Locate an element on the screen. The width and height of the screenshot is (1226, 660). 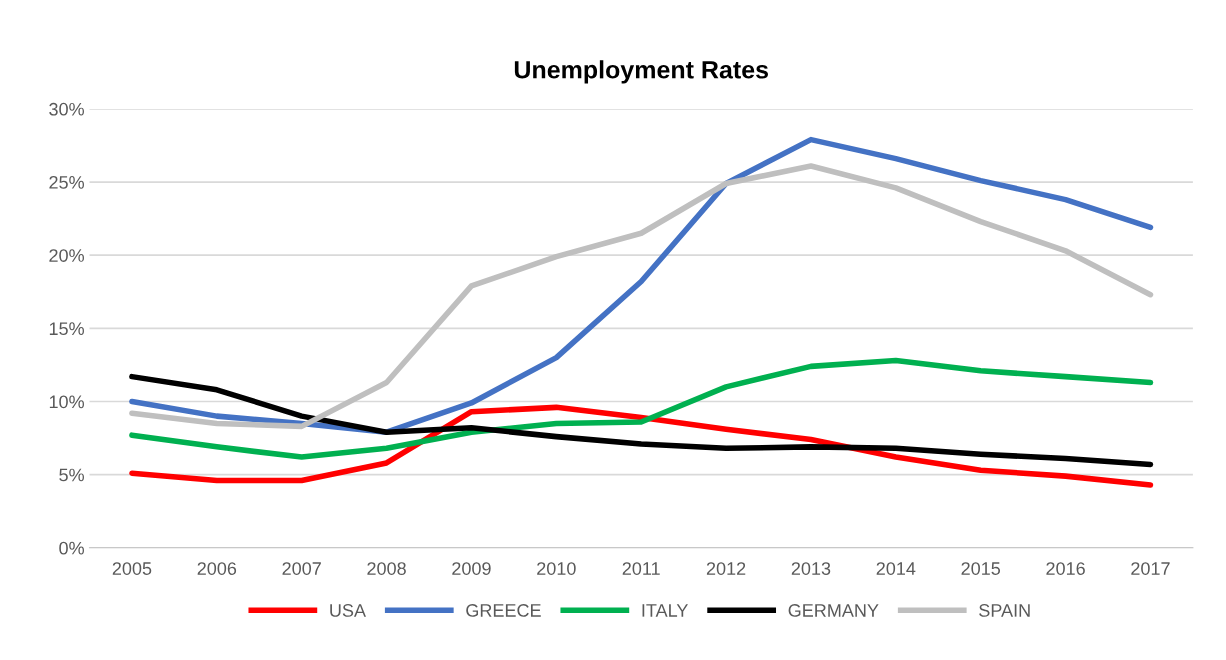
x-tick-label: 2011 is located at coordinates (641, 568).